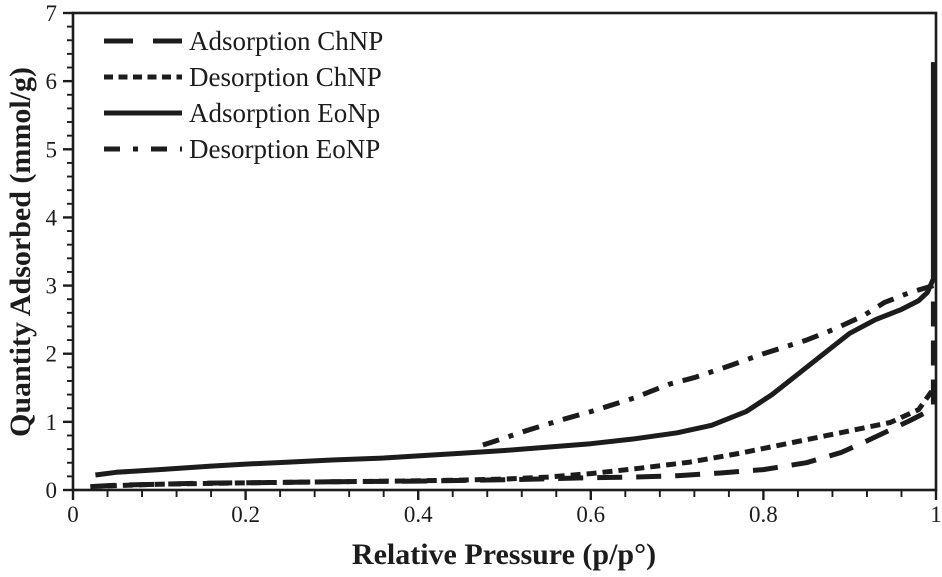 Image resolution: width=942 pixels, height=577 pixels. Describe the element at coordinates (936, 514) in the screenshot. I see `x-tick-label: 1` at that location.